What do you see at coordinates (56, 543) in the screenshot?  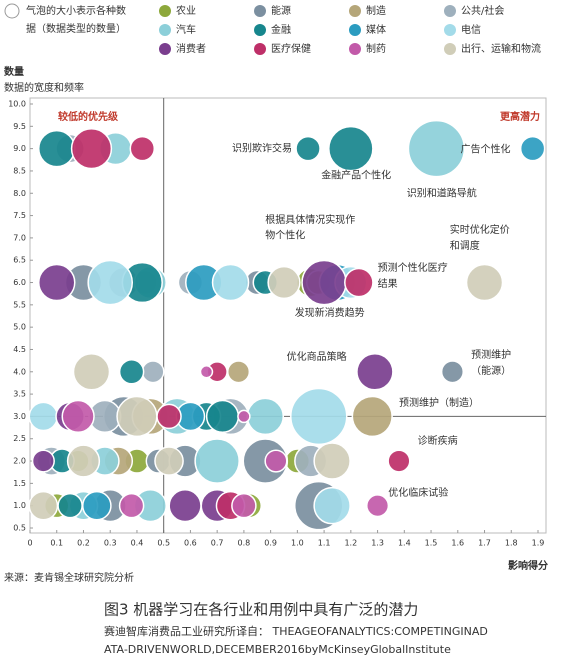 I see `x-tick-label: 0.1` at bounding box center [56, 543].